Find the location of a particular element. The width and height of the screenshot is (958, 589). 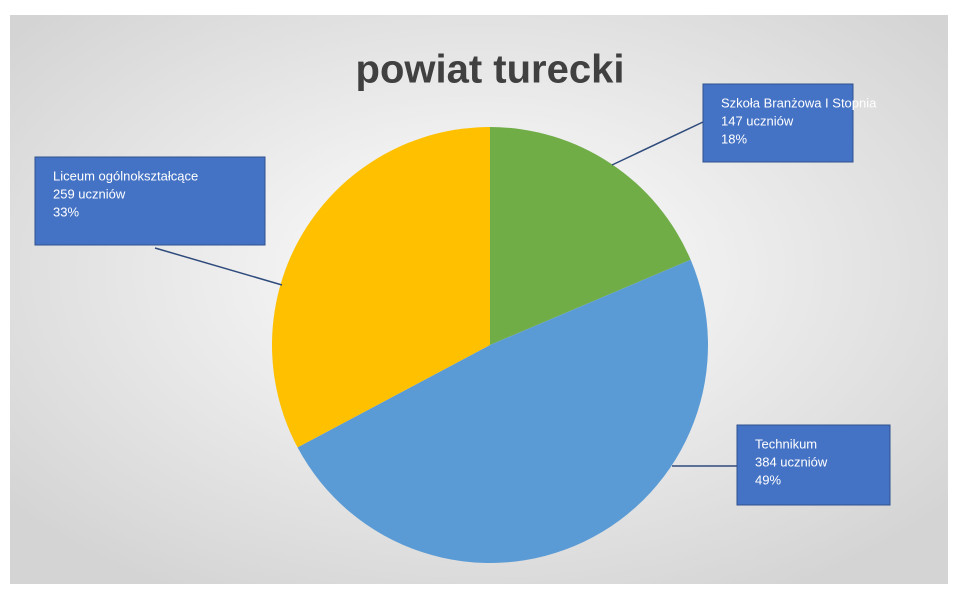

chart-title: powiat turecki is located at coordinates (490, 70).